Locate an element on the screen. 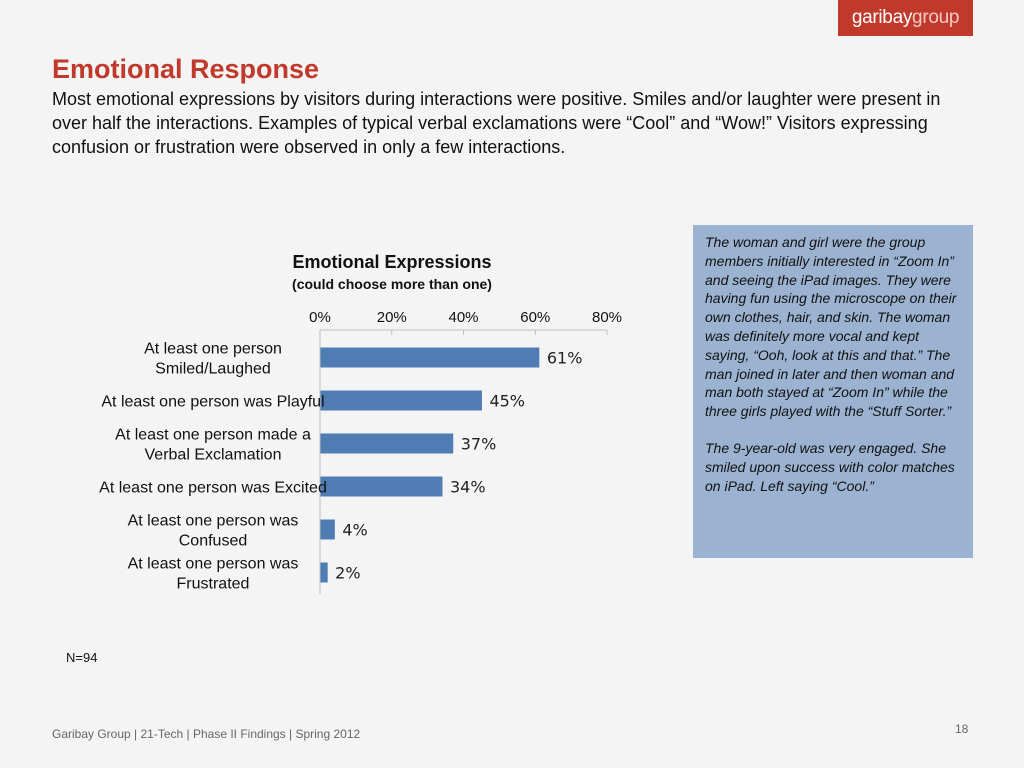 This screenshot has height=768, width=1024. data-label: 4% is located at coordinates (354, 530).